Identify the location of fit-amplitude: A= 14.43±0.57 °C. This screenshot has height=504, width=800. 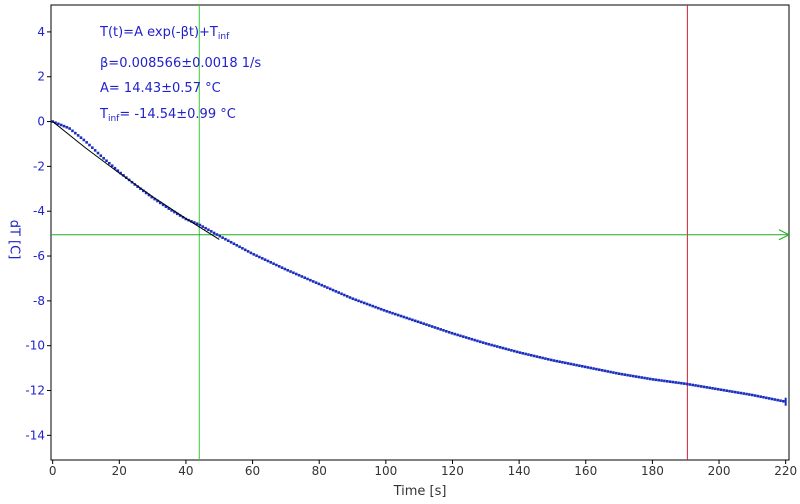
(160, 88).